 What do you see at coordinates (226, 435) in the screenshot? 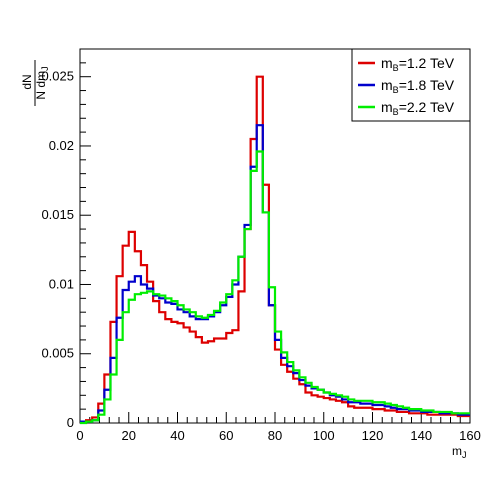
I see `x-tick-label: 60` at bounding box center [226, 435].